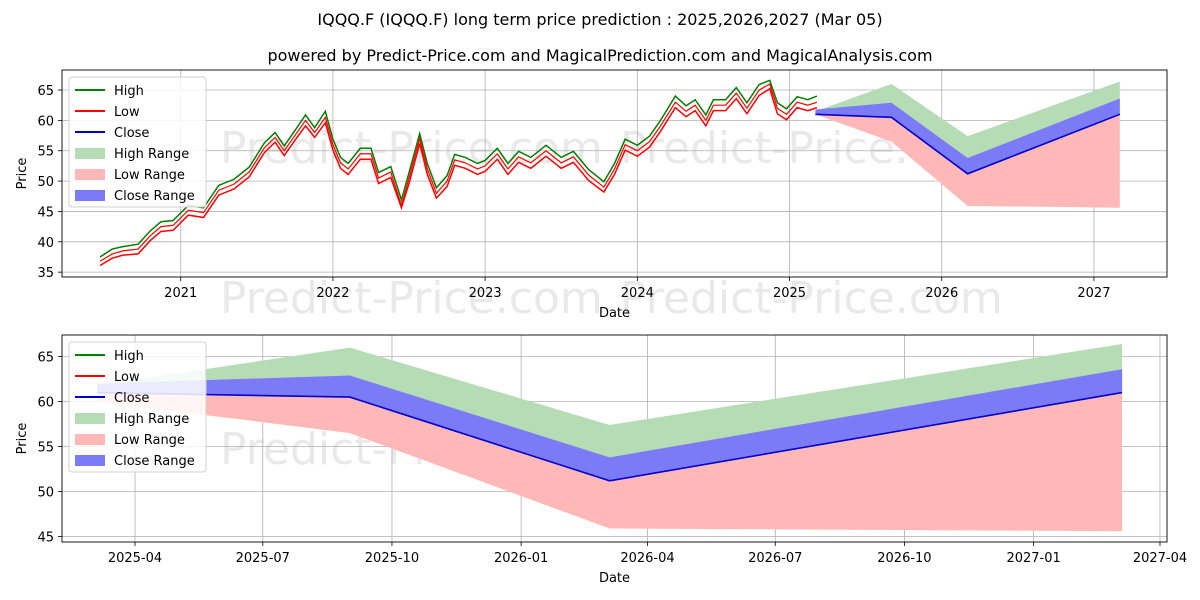  What do you see at coordinates (775, 558) in the screenshot?
I see `x-tick-label: 2026-07` at bounding box center [775, 558].